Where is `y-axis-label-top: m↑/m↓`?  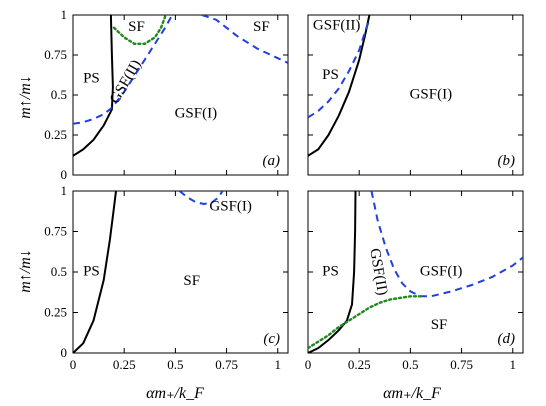 y-axis-label-top: m↑/m↓ is located at coordinates (25, 97).